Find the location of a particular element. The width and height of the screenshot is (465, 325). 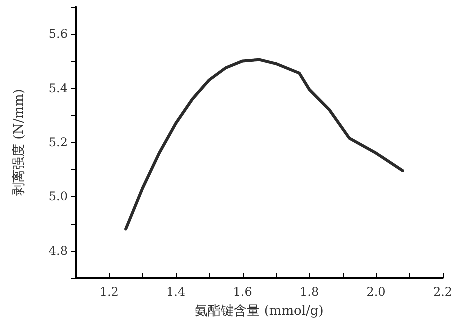

x-tick-label: 1.8 is located at coordinates (310, 292).